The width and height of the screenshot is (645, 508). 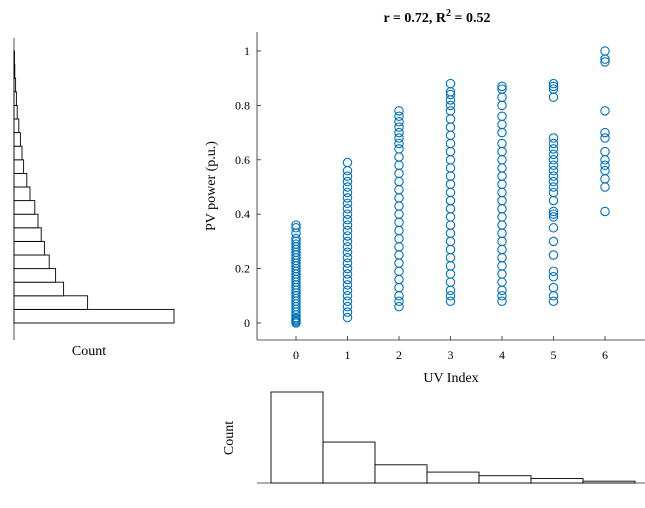 What do you see at coordinates (450, 378) in the screenshot?
I see `x-axis-label: UV Index` at bounding box center [450, 378].